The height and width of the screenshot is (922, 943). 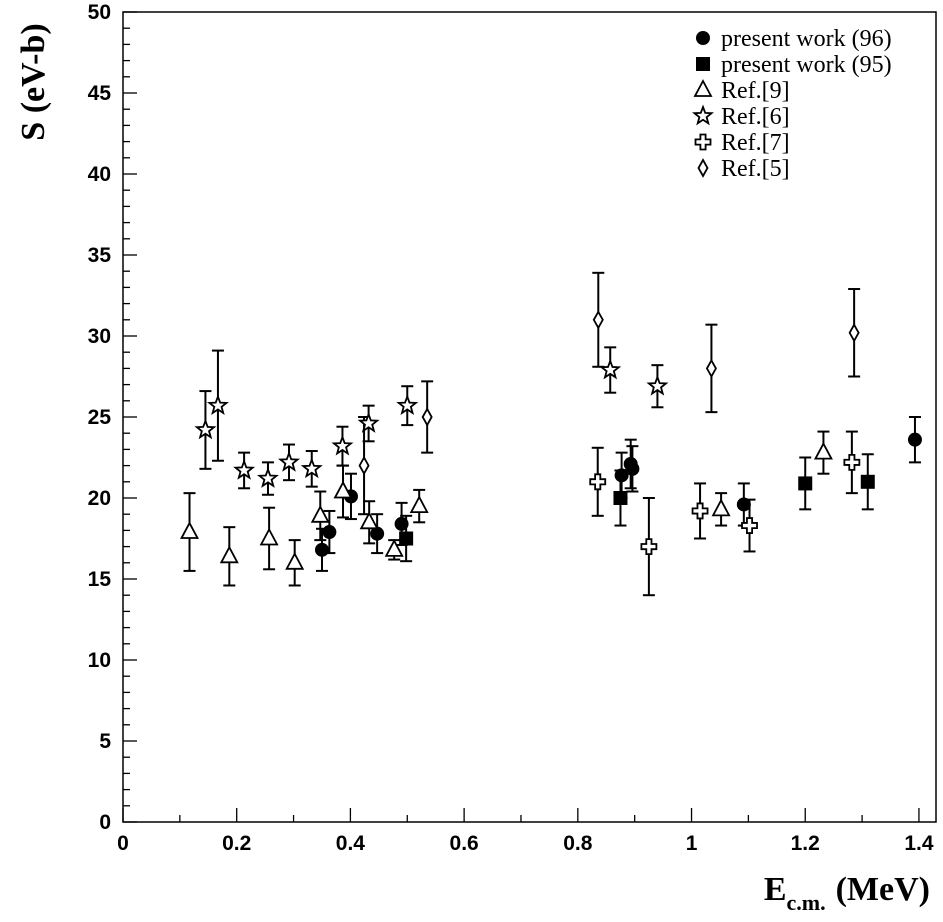 I want to click on y-tick-label: 20, so click(x=99, y=498).